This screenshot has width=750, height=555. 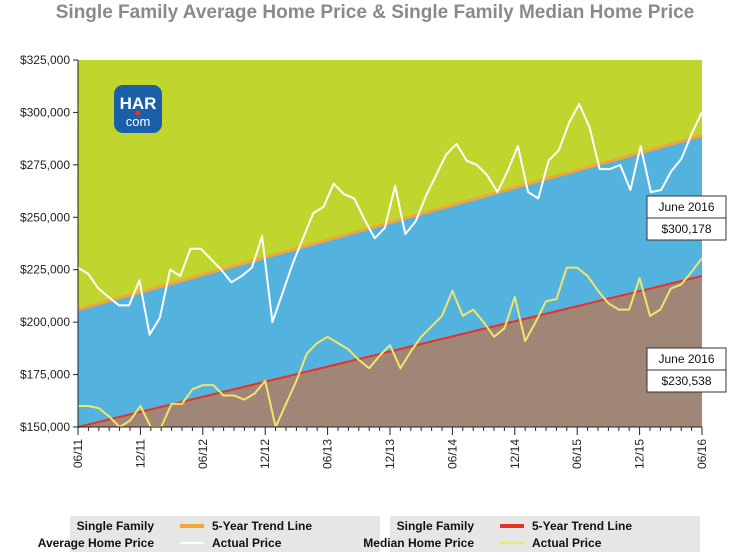 What do you see at coordinates (45, 217) in the screenshot?
I see `y-tick-label: $250,000` at bounding box center [45, 217].